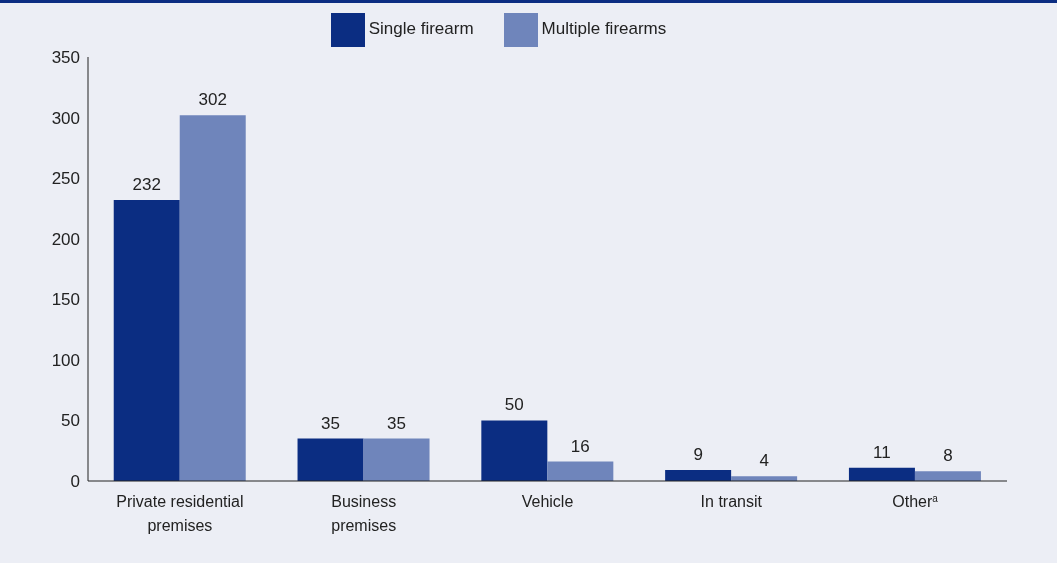 The height and width of the screenshot is (563, 1057). I want to click on data-label: 232, so click(146, 184).